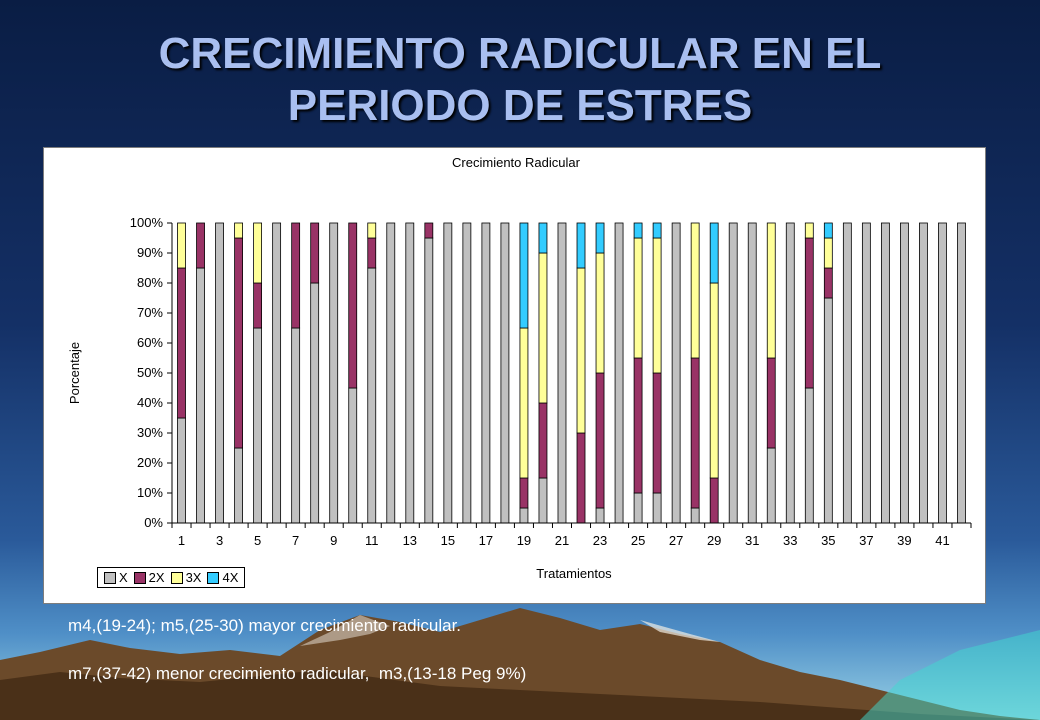 Image resolution: width=1040 pixels, height=720 pixels. Describe the element at coordinates (150, 342) in the screenshot. I see `y-tick-label: 60%` at that location.